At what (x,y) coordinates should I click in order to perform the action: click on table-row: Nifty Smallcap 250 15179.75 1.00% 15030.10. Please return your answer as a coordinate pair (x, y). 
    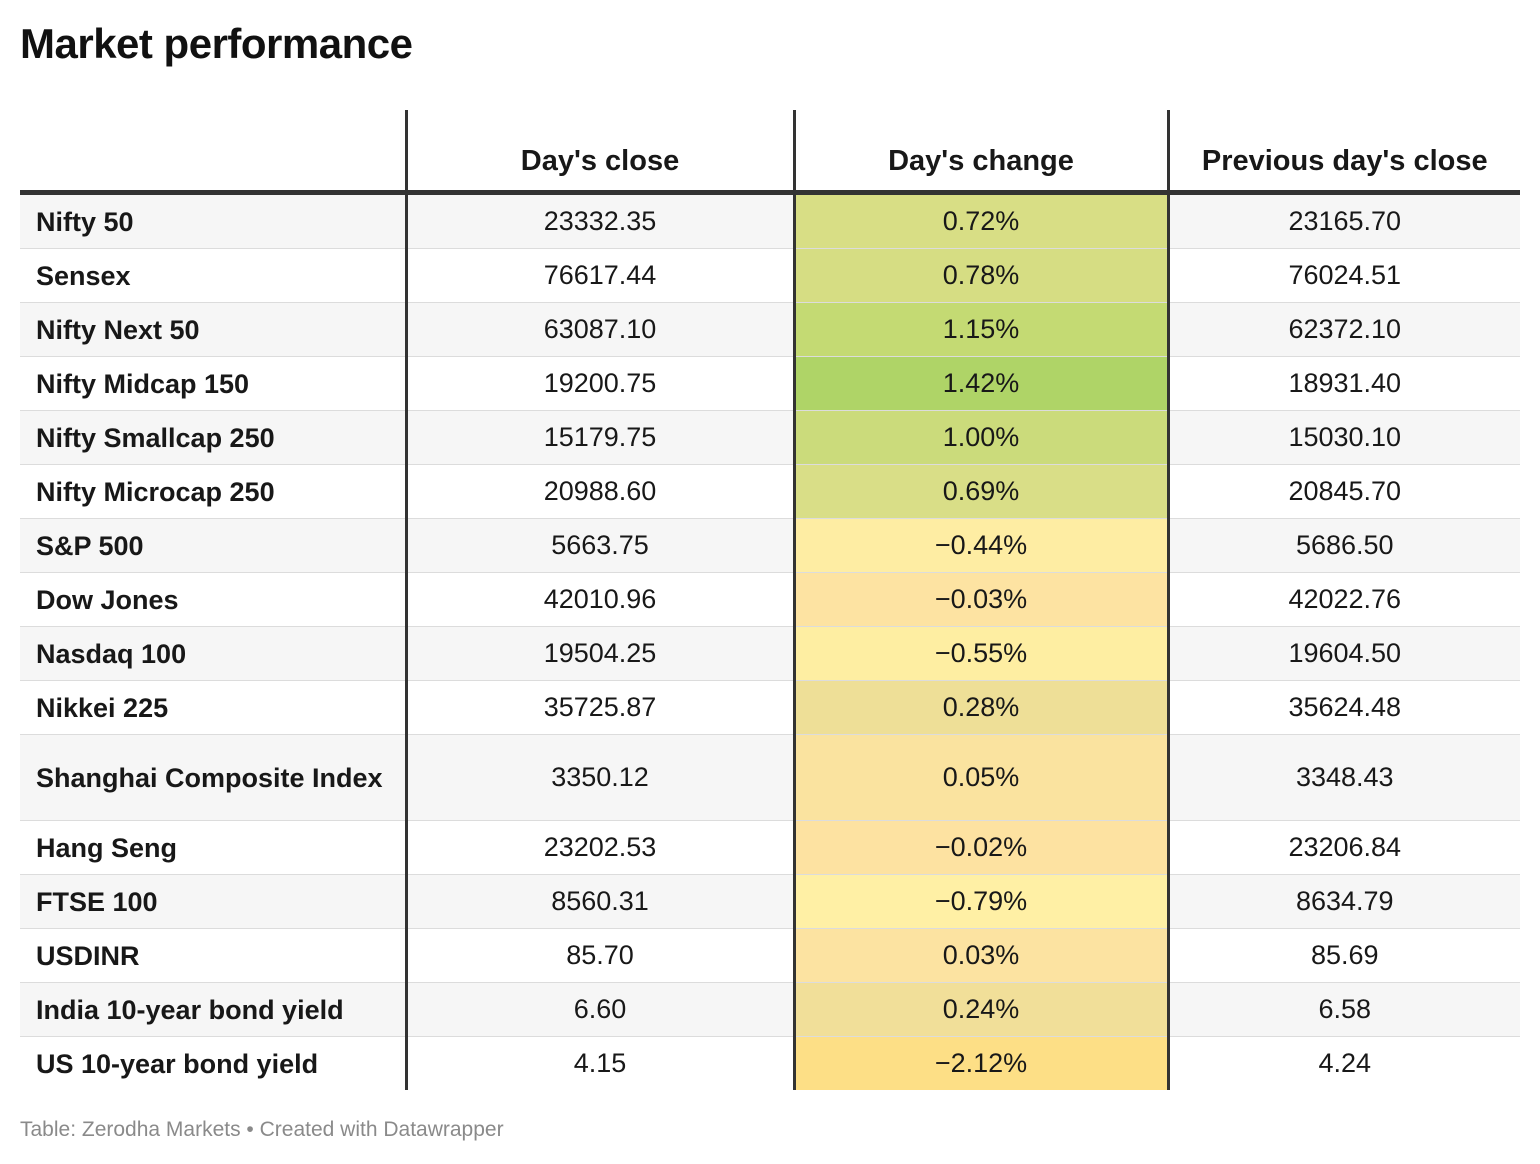
    Looking at the image, I should click on (770, 437).